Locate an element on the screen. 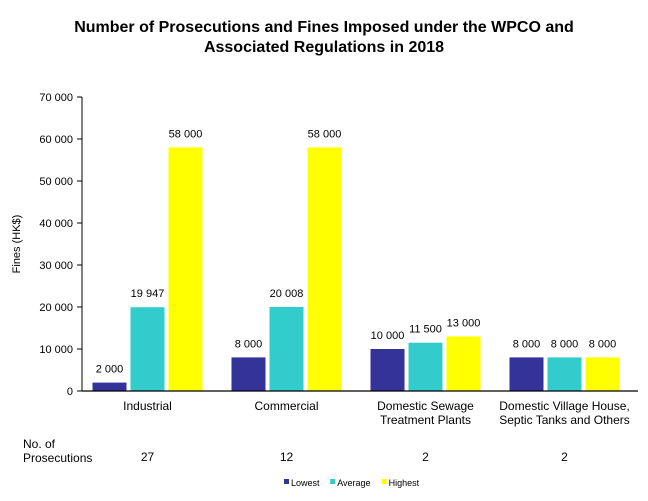 This screenshot has height=501, width=648. data-label: 13 000 is located at coordinates (464, 323).